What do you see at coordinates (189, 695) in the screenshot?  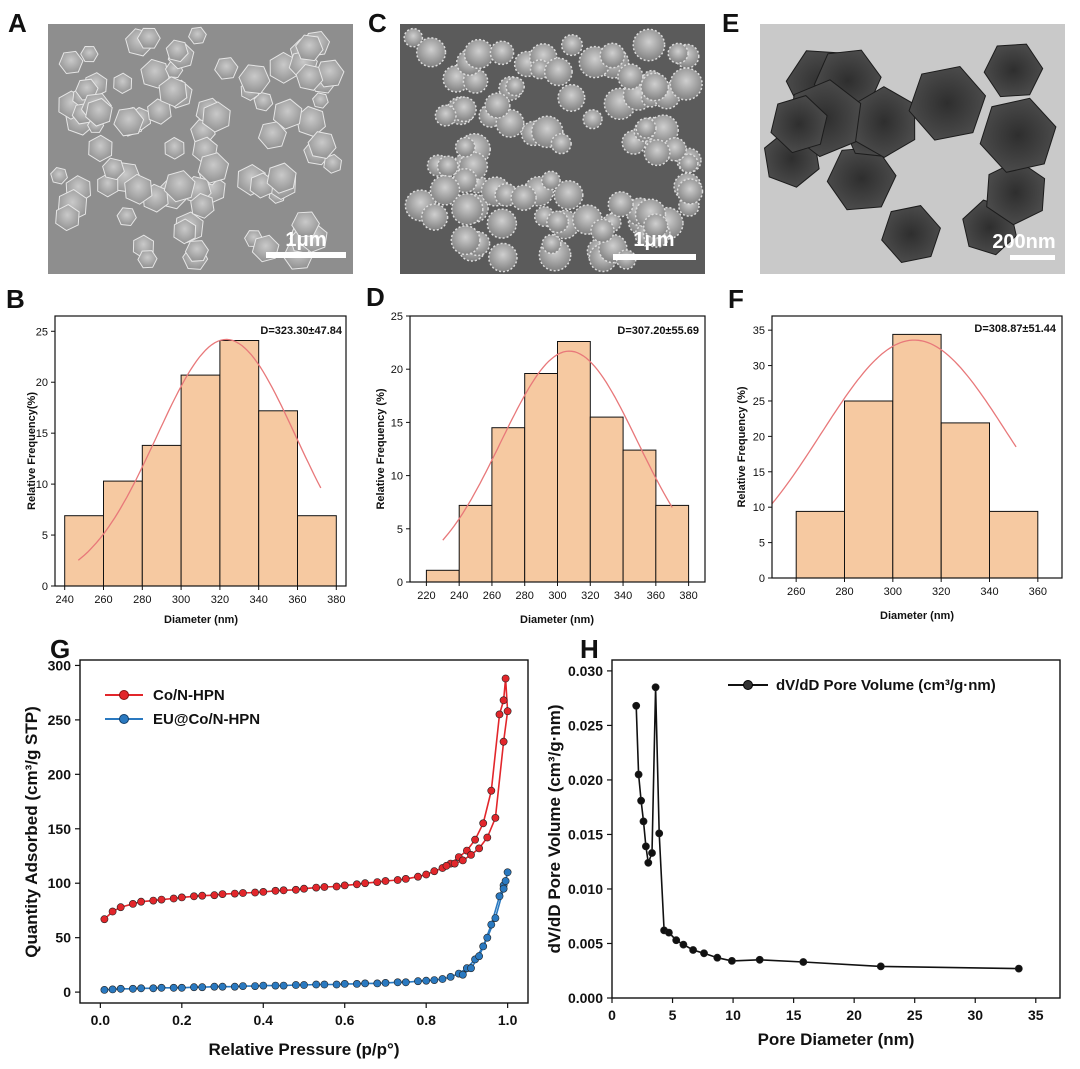 I see `legend-label-co-n-hpn: Co/N-HPN` at bounding box center [189, 695].